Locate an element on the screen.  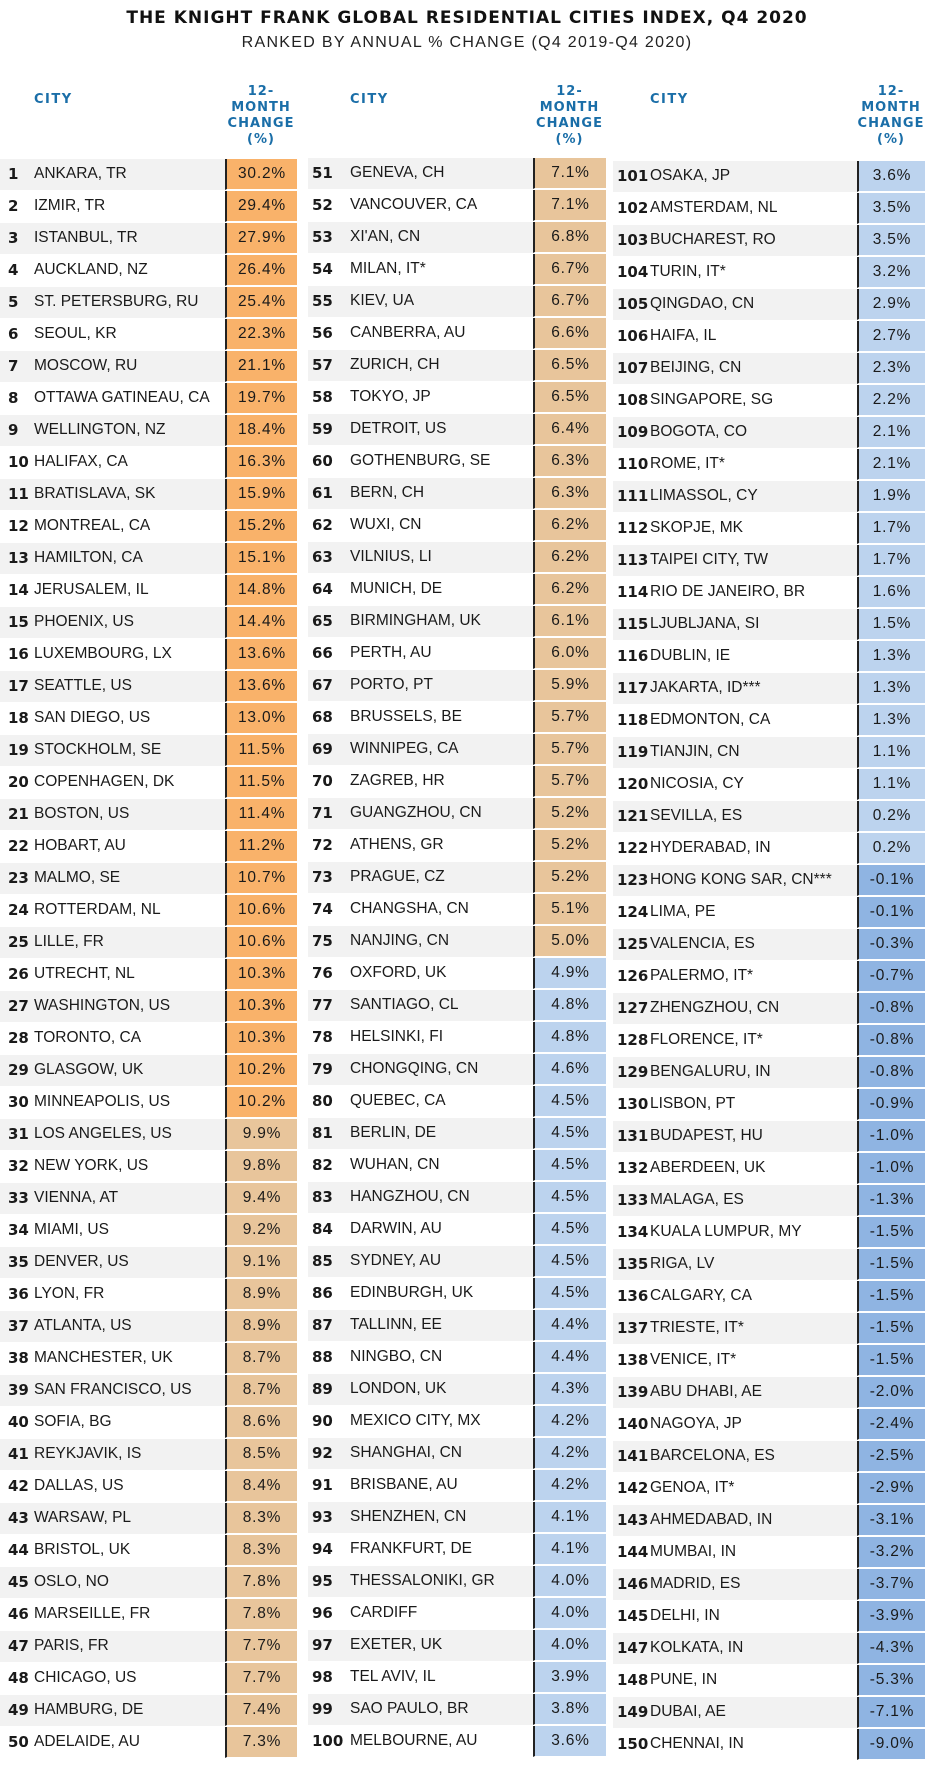
change-value: -1.3% is located at coordinates (891, 1200).